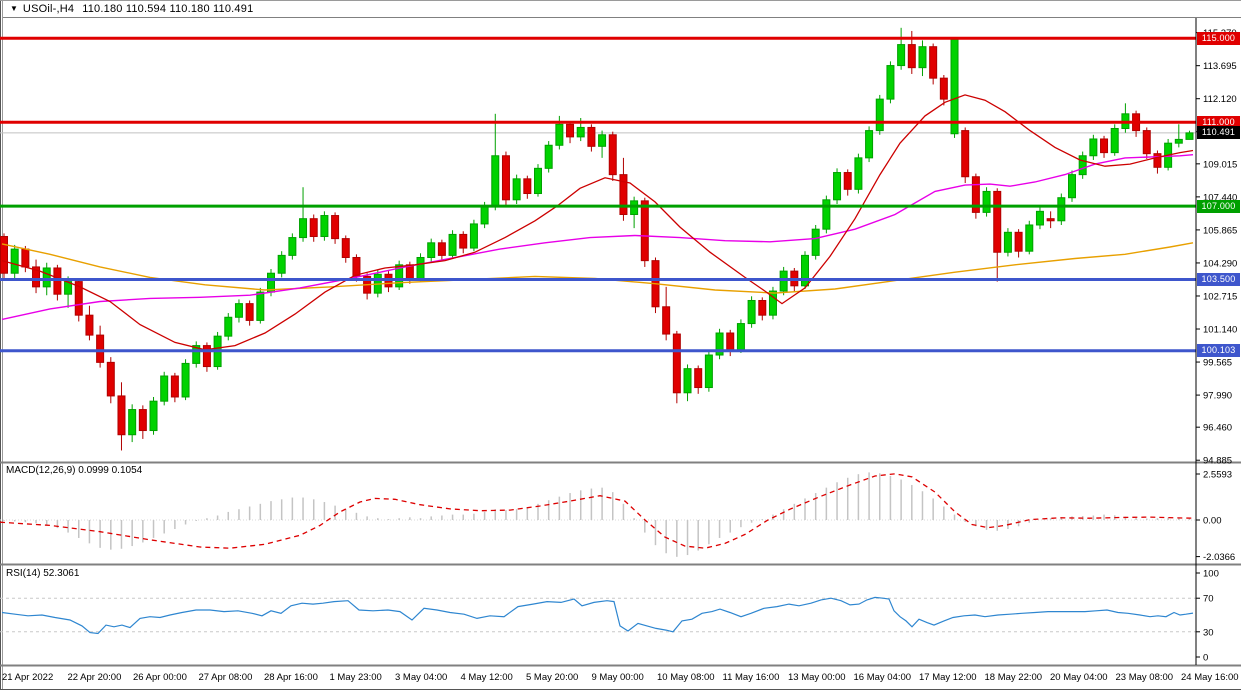 The image size is (1241, 690). Describe the element at coordinates (1208, 599) in the screenshot. I see `rsi-tick-label: 70` at that location.